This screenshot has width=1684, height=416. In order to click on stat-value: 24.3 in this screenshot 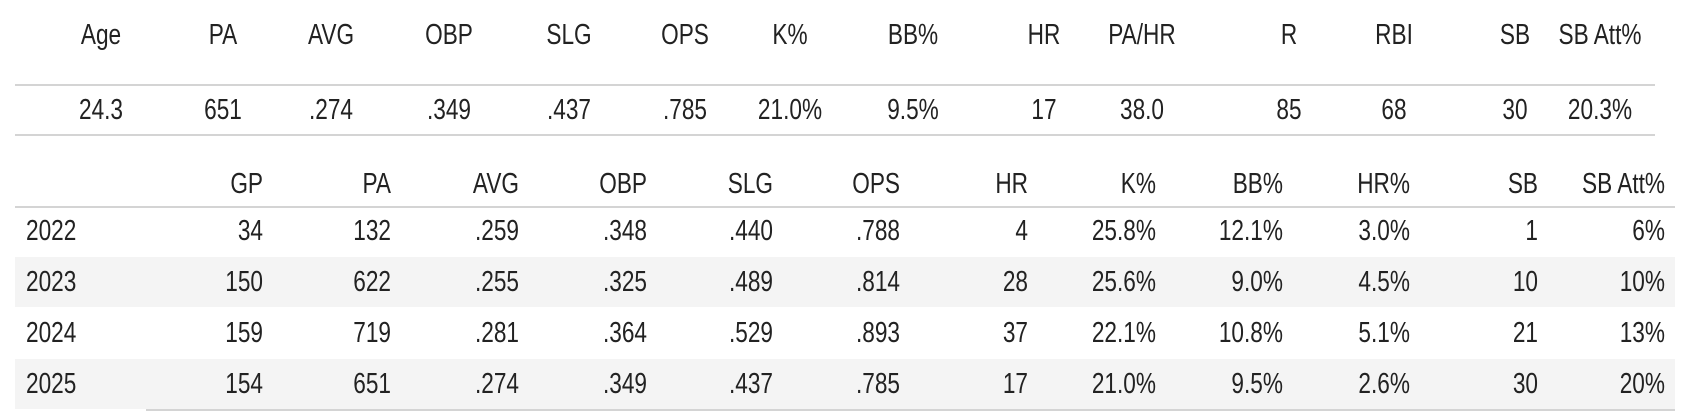, I will do `click(101, 110)`.